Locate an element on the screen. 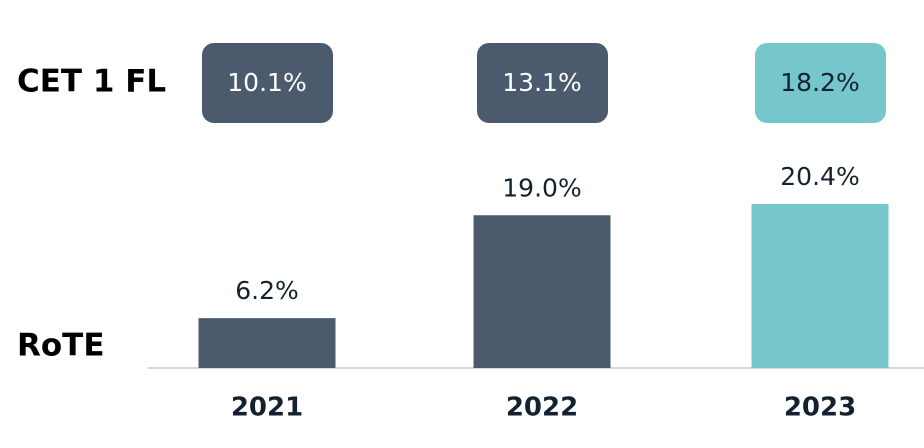 The width and height of the screenshot is (924, 448). row-label: CET 1 FL is located at coordinates (91, 82).